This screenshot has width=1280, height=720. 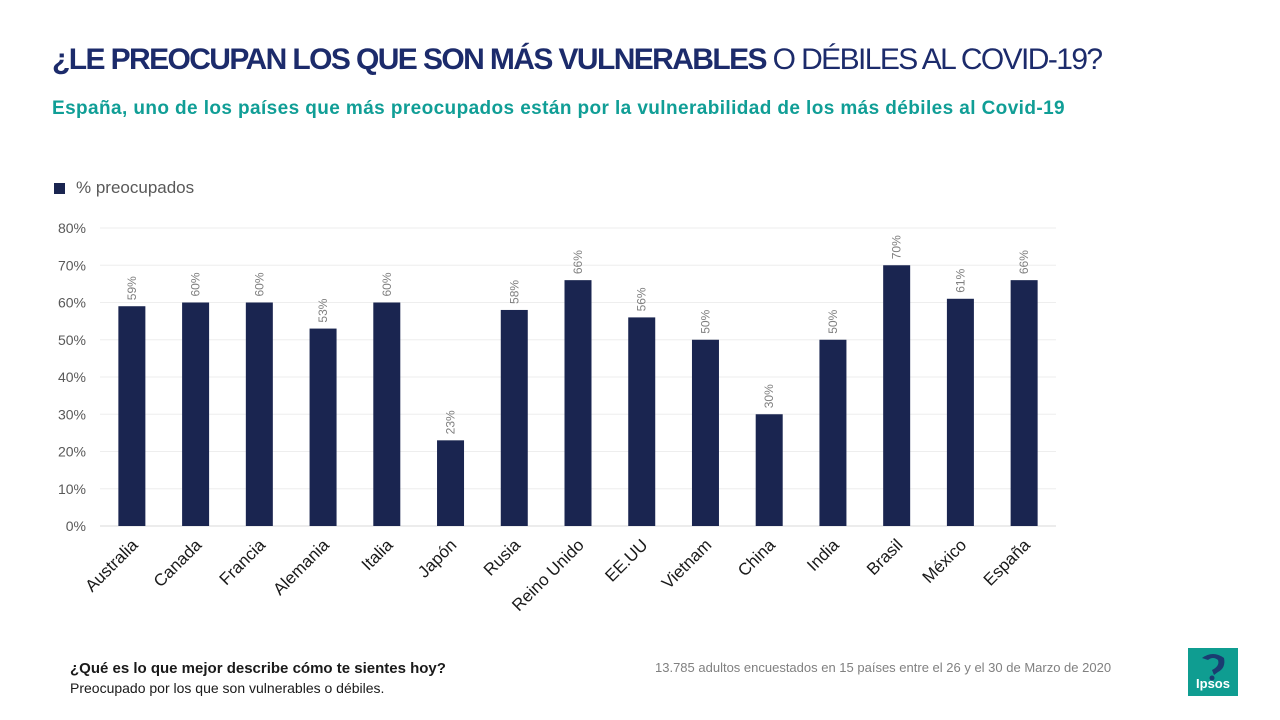 What do you see at coordinates (823, 555) in the screenshot?
I see `x-tick-label: India` at bounding box center [823, 555].